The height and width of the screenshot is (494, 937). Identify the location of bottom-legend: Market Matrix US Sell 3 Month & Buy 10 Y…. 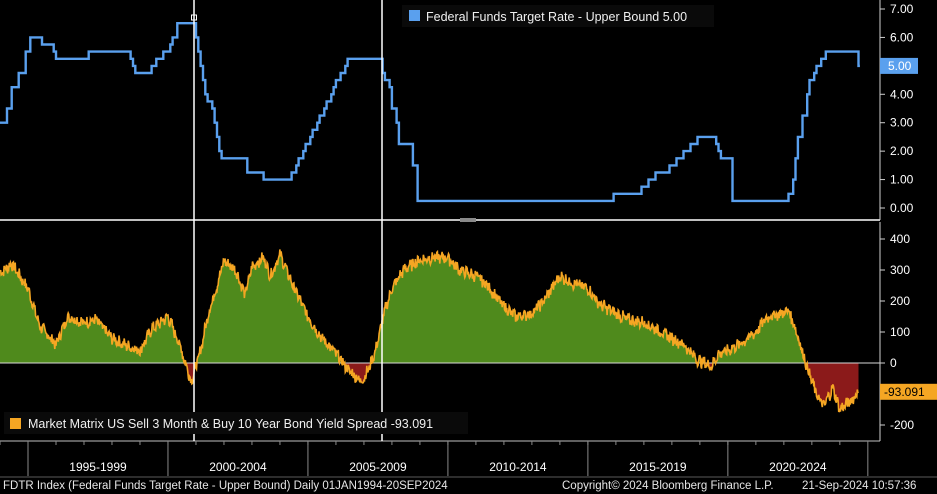
(236, 423).